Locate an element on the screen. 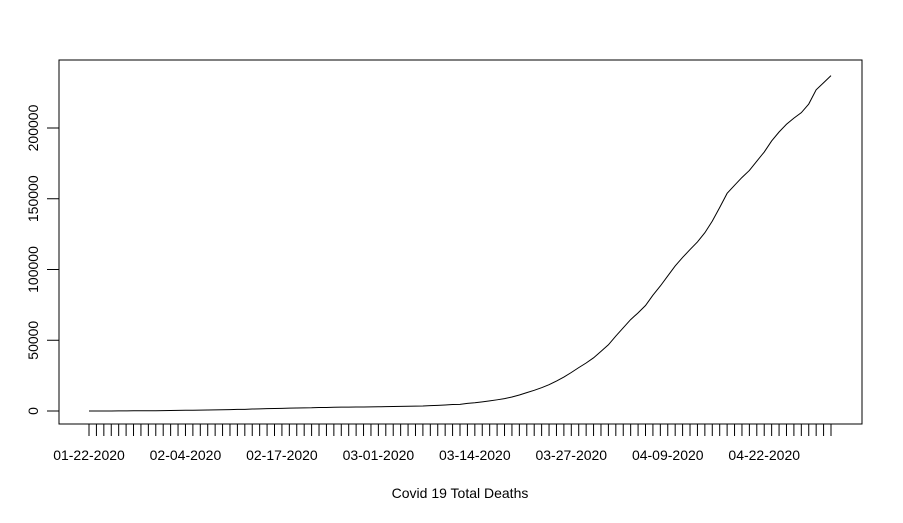 The height and width of the screenshot is (523, 903). y-axis-ticks is located at coordinates (53, 269).